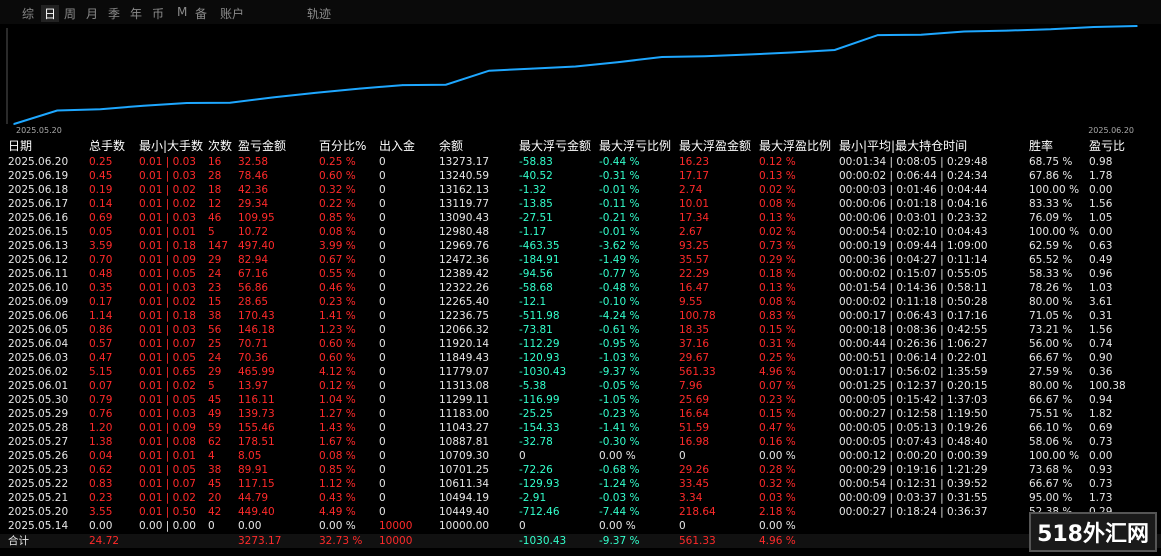  What do you see at coordinates (451, 146) in the screenshot?
I see `column-header-balance: 余额` at bounding box center [451, 146].